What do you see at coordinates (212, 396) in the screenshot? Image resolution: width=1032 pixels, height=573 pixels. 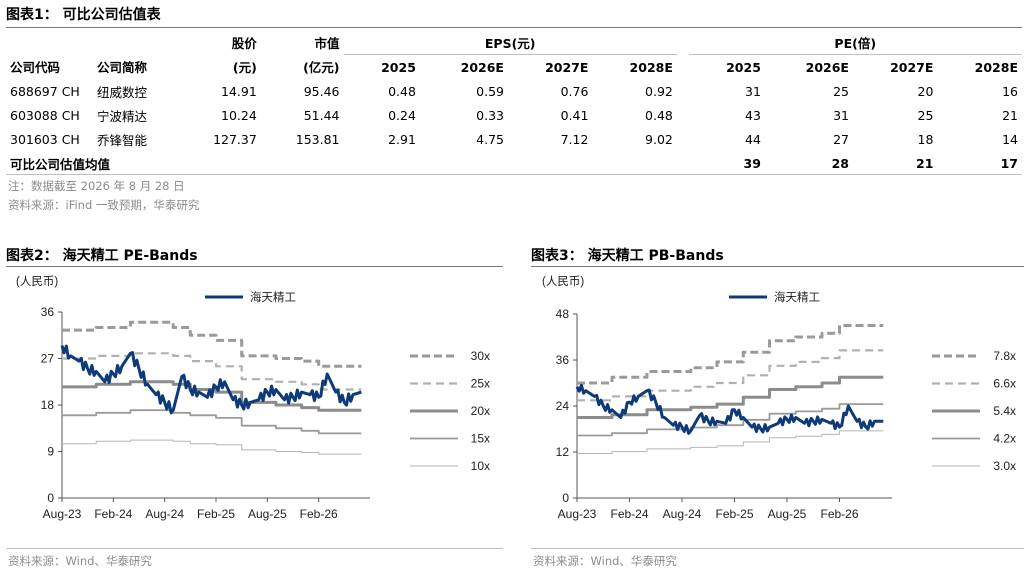 I see `band-line-20x` at bounding box center [212, 396].